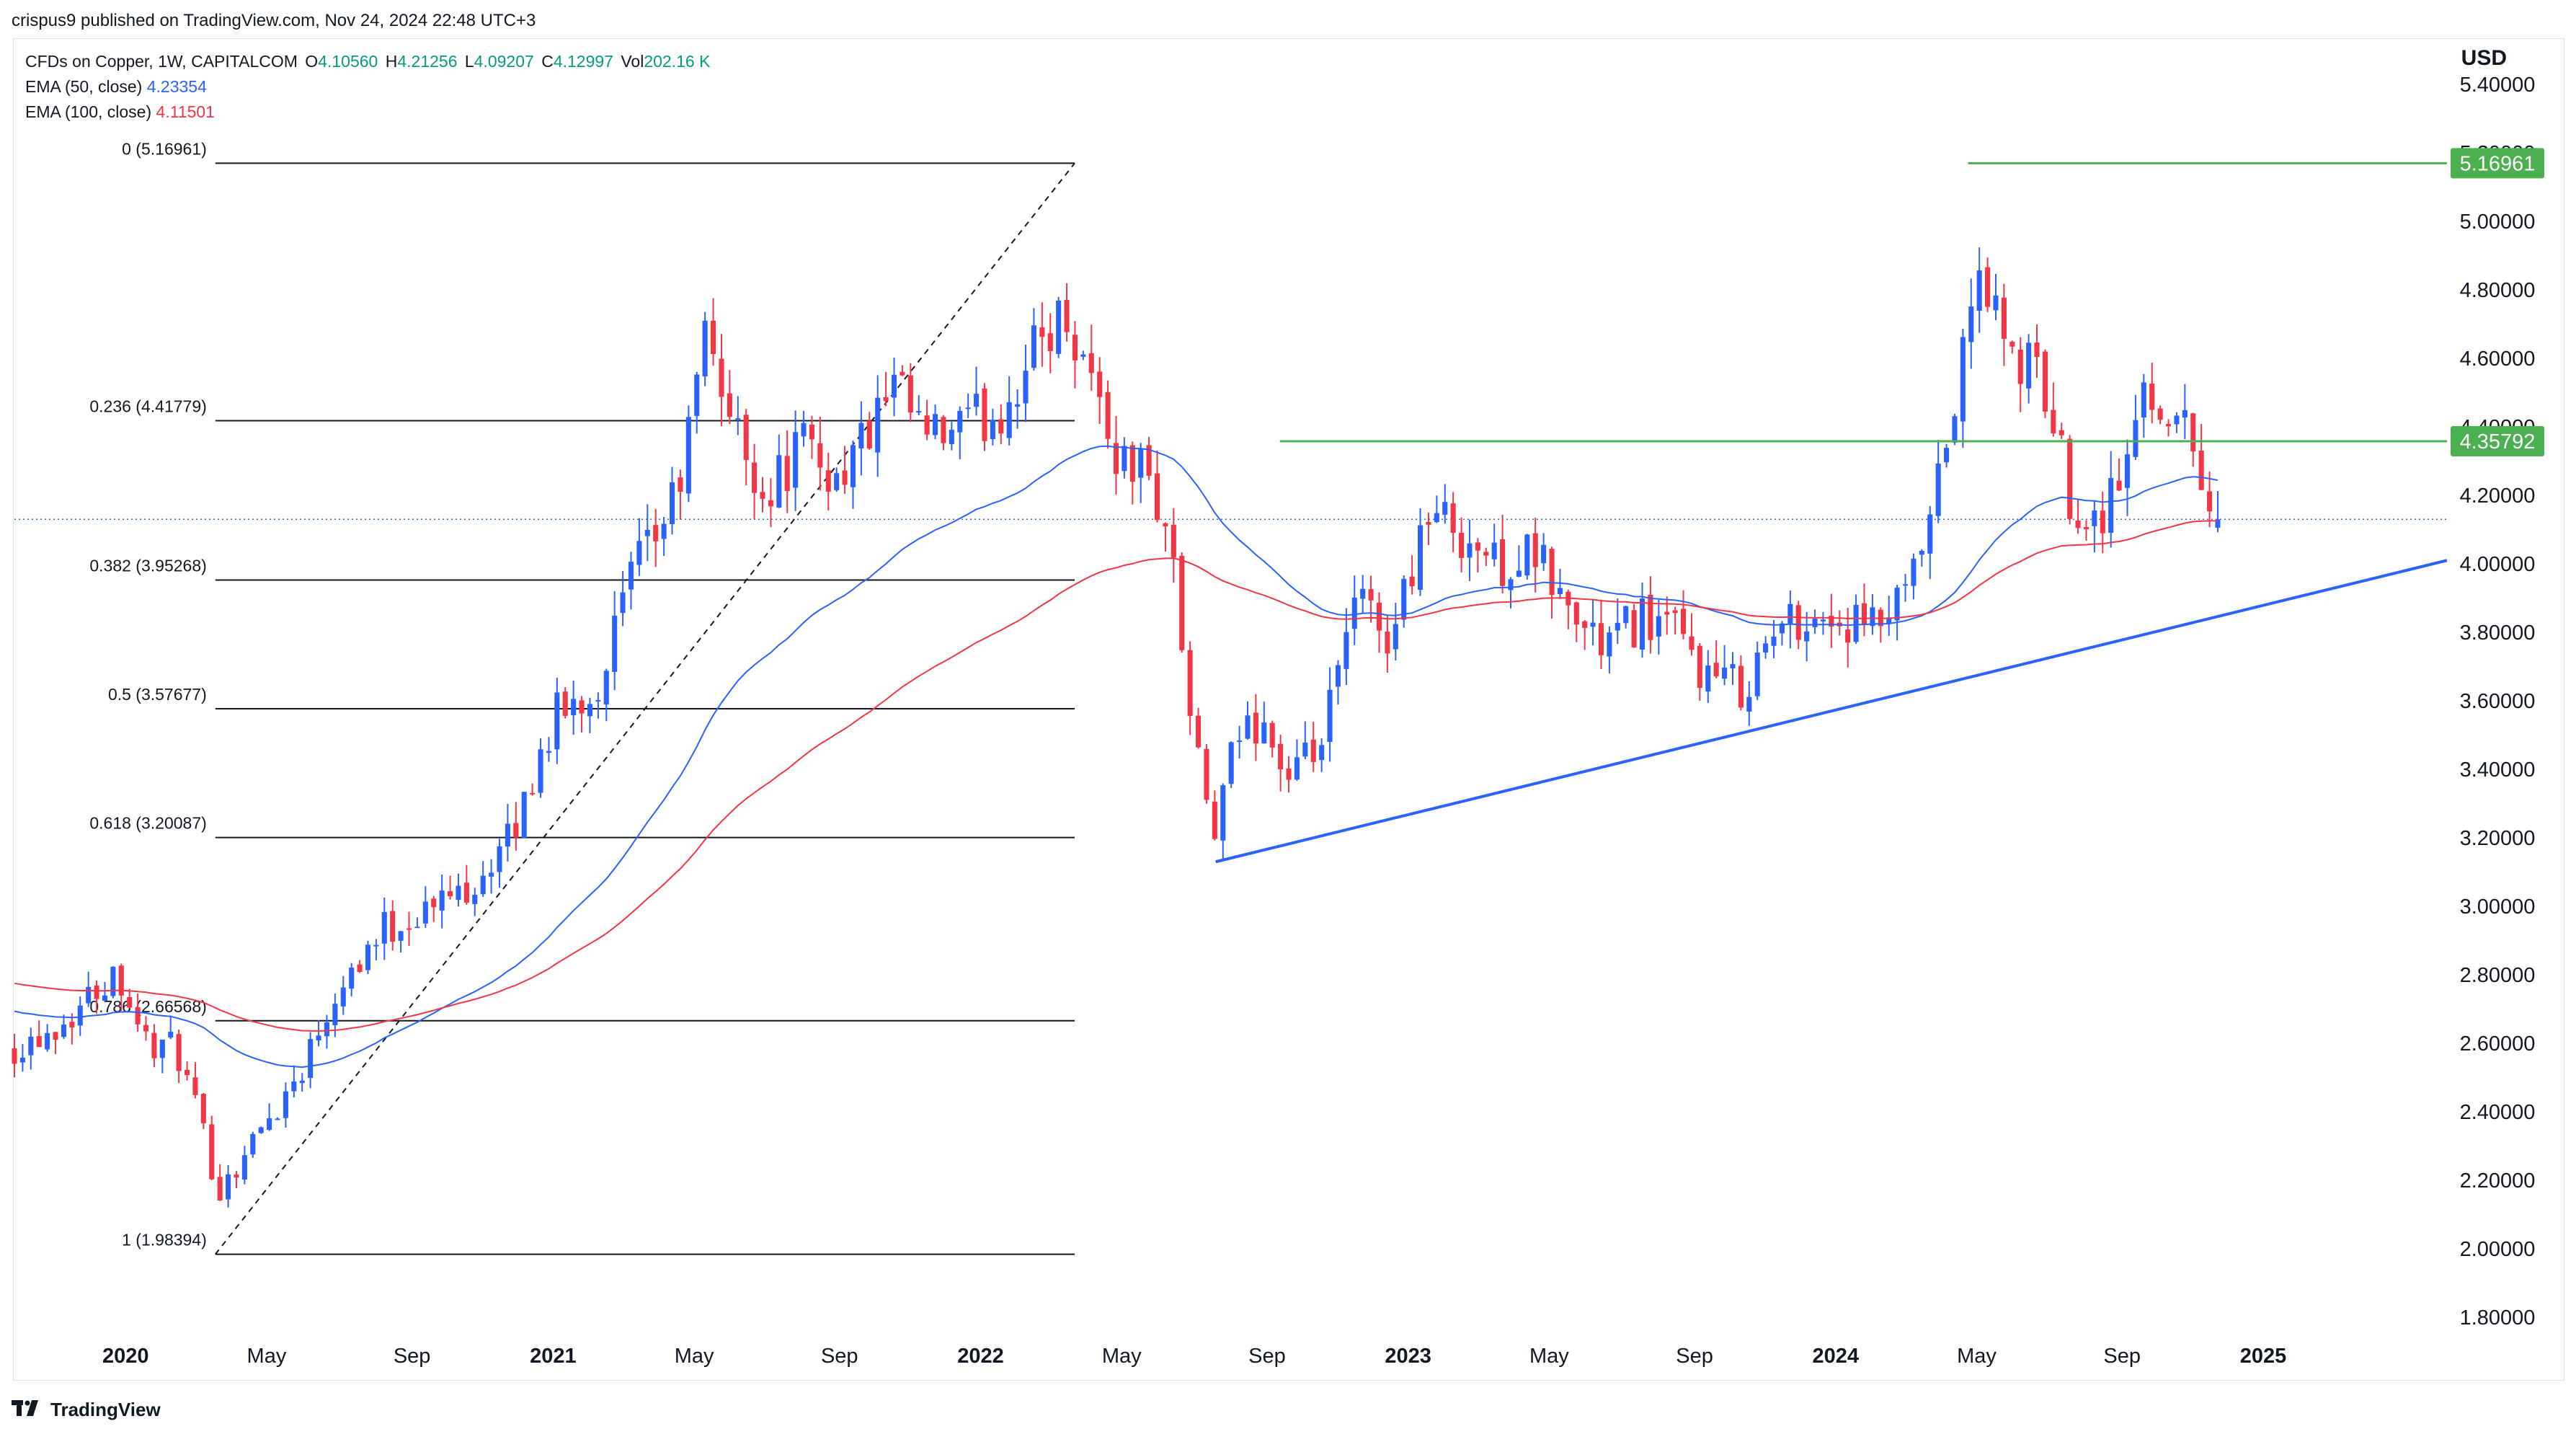 This screenshot has width=2576, height=1429. What do you see at coordinates (312, 61) in the screenshot?
I see `open-label: O` at bounding box center [312, 61].